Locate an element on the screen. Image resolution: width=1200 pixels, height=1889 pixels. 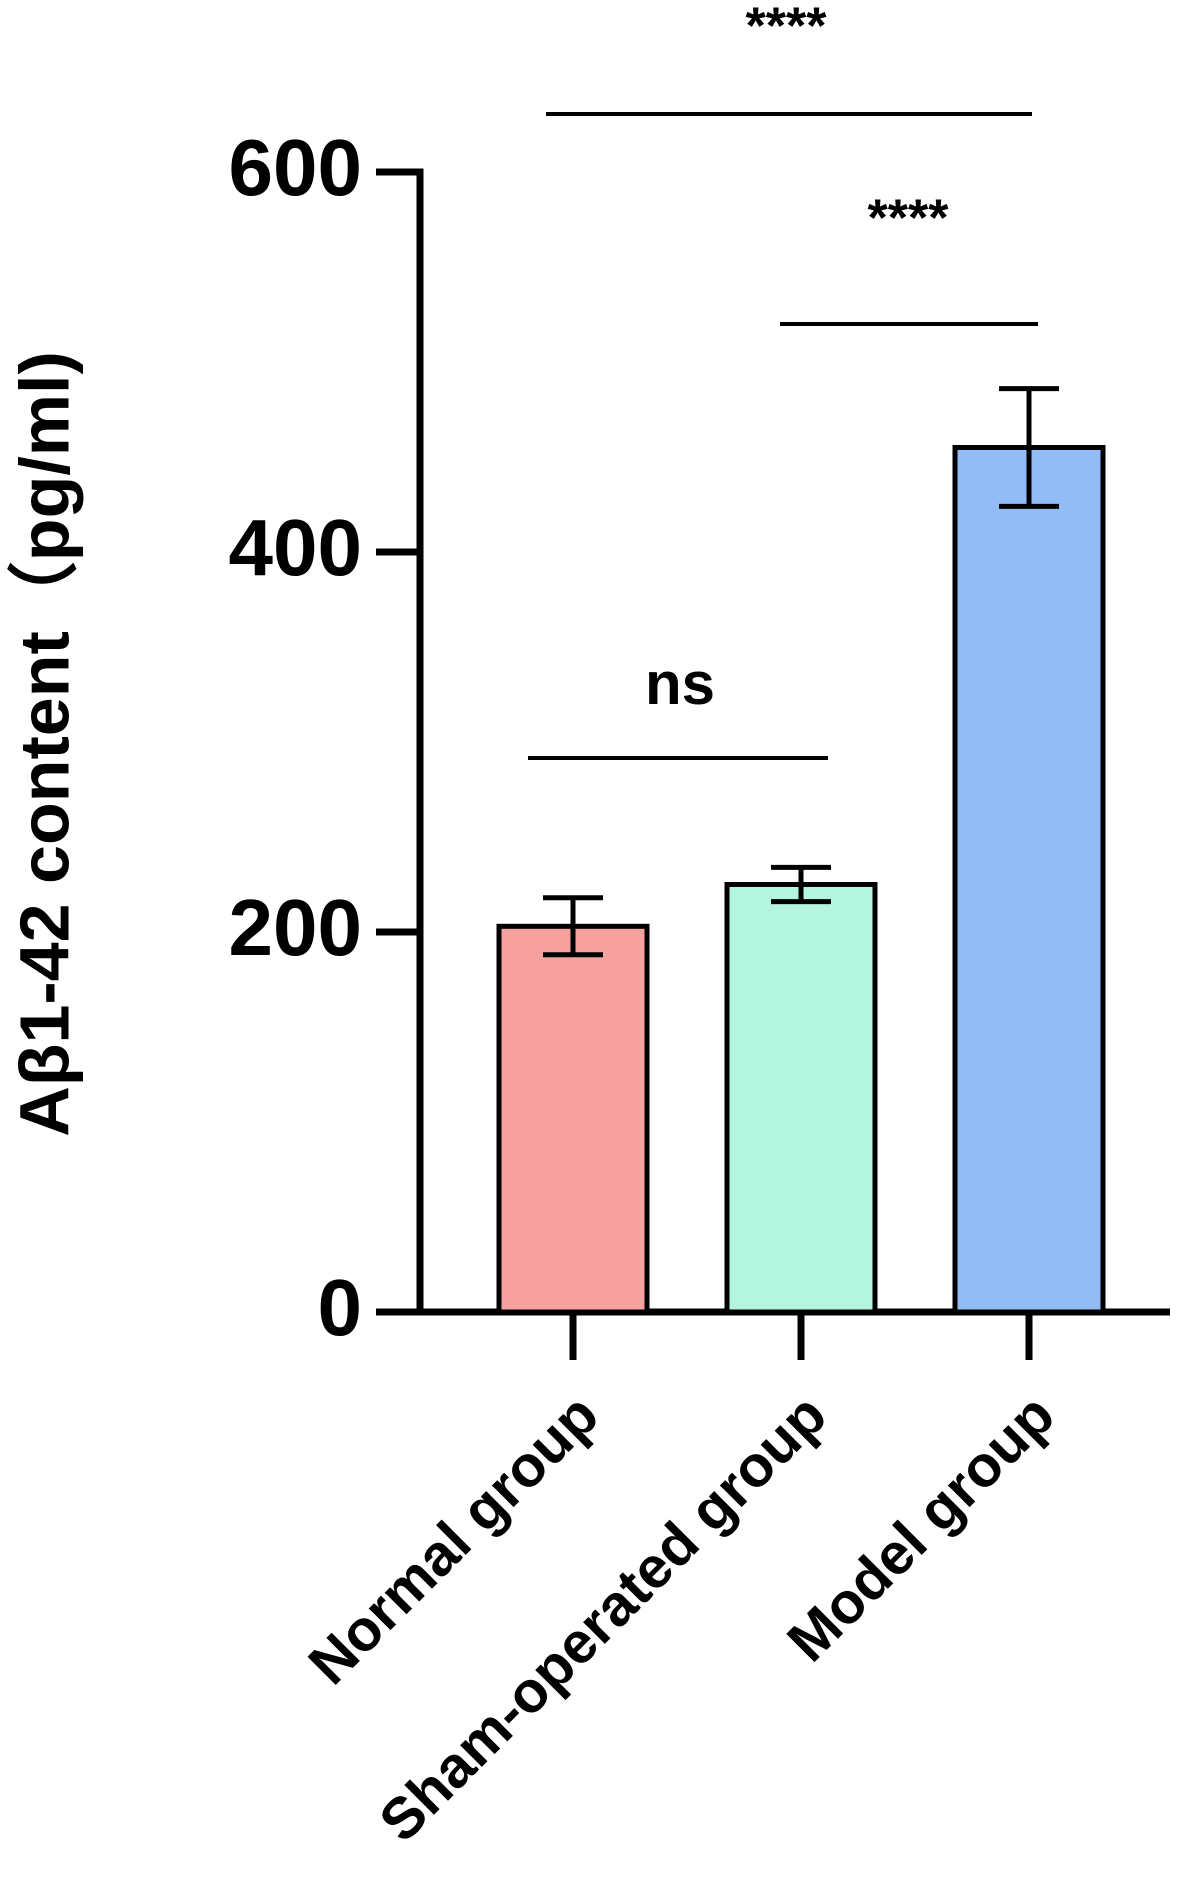
y-tick-label: 400 is located at coordinates (295, 547).